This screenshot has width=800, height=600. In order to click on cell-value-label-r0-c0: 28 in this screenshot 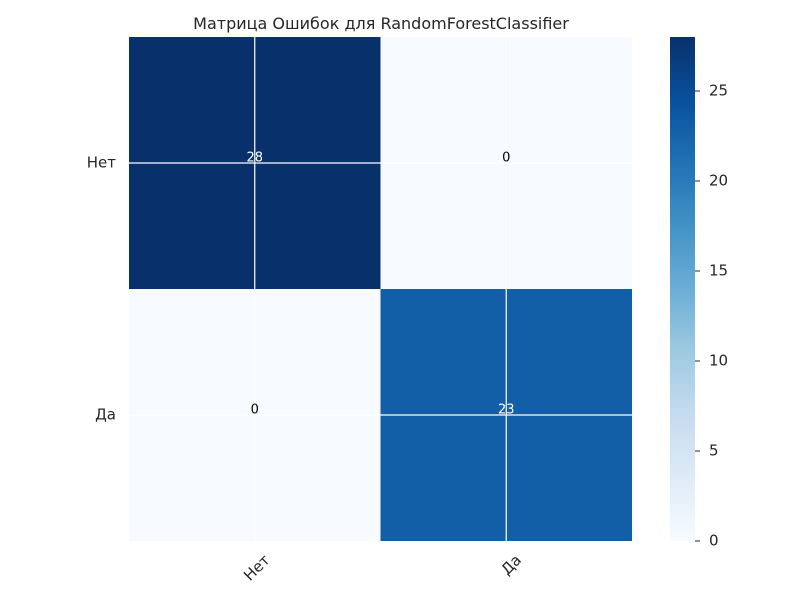, I will do `click(254, 158)`.